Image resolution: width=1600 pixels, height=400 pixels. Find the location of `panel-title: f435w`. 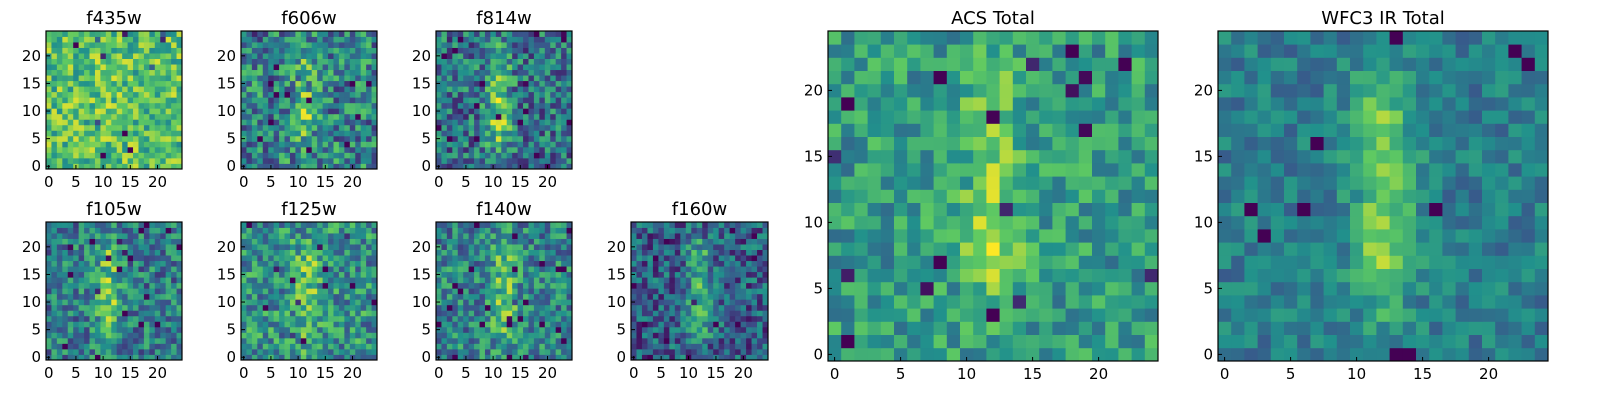

panel-title: f435w is located at coordinates (113, 18).